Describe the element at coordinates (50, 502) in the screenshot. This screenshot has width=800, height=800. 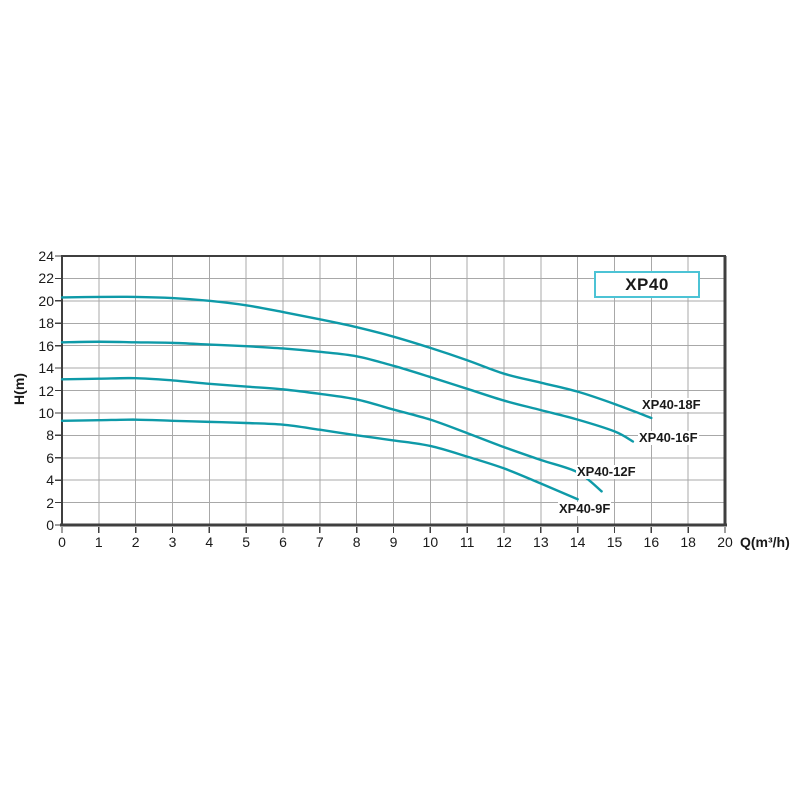
I see `y-tick-label: 2` at that location.